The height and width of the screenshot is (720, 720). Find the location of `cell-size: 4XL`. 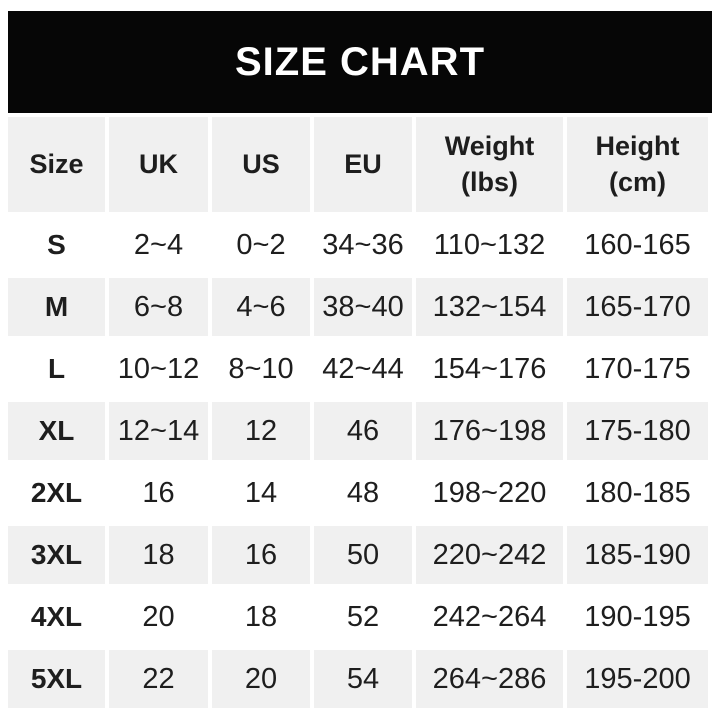

cell-size: 4XL is located at coordinates (56, 617).